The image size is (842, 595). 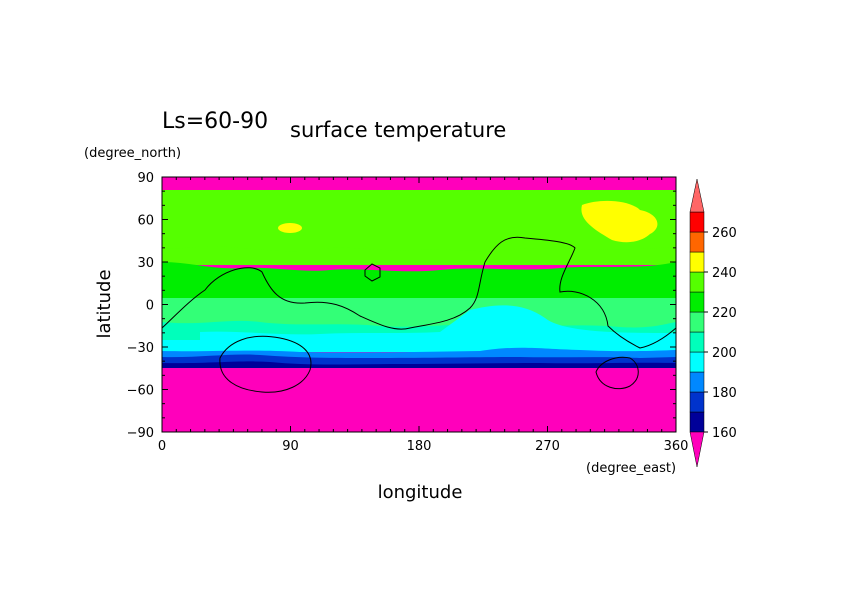 What do you see at coordinates (140, 348) in the screenshot?
I see `y-tick-label: −30` at bounding box center [140, 348].